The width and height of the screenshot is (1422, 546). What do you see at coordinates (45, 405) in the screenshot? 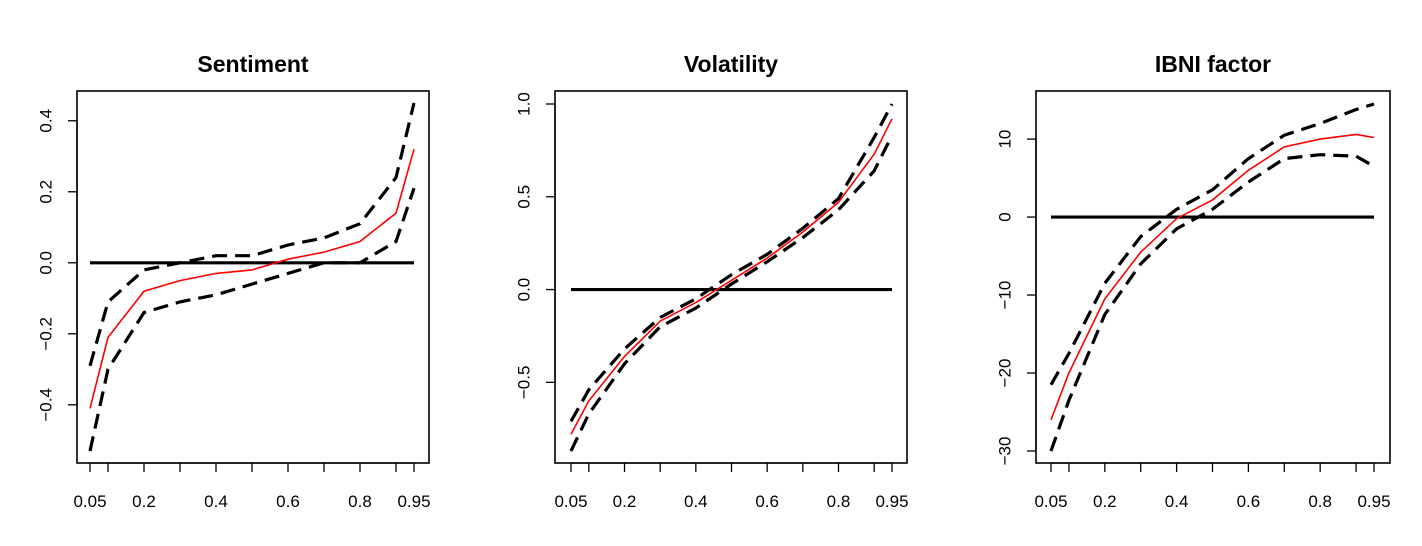
I see `y-tick-label: −0.4` at bounding box center [45, 405].